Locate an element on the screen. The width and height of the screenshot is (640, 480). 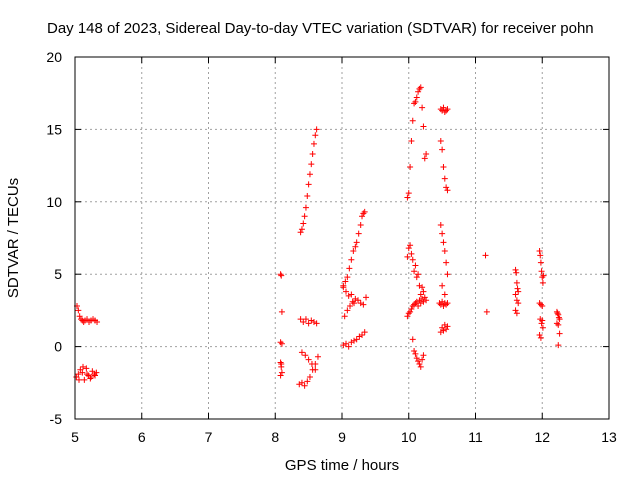
series-seg-8-low is located at coordinates (308, 371).